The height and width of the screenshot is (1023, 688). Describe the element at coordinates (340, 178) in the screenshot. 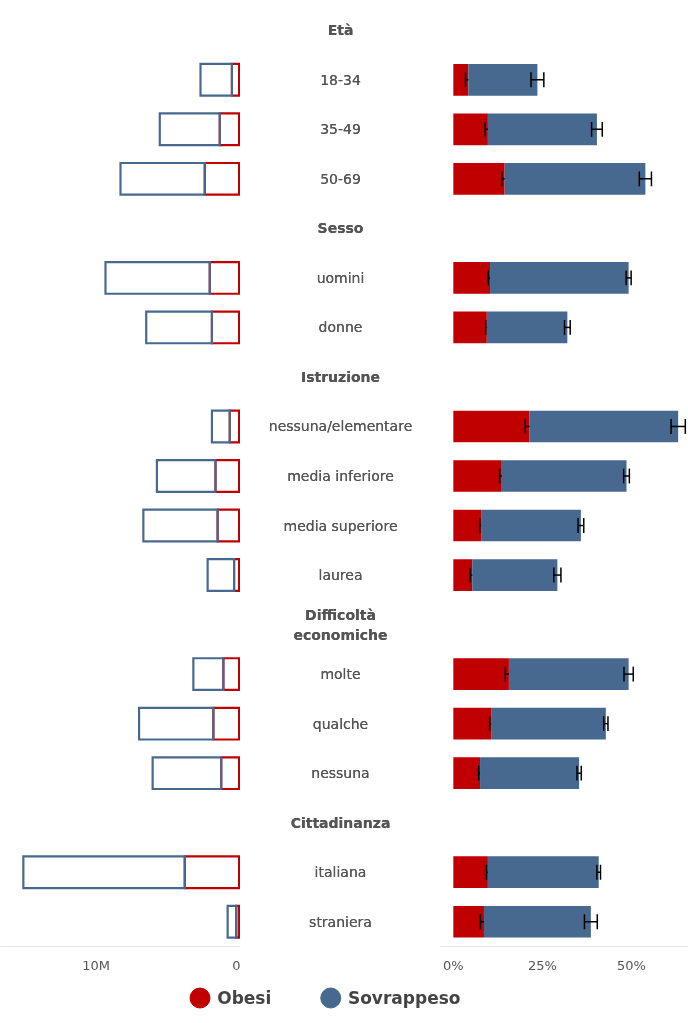

I see `y-tick-label: 50-69` at that location.